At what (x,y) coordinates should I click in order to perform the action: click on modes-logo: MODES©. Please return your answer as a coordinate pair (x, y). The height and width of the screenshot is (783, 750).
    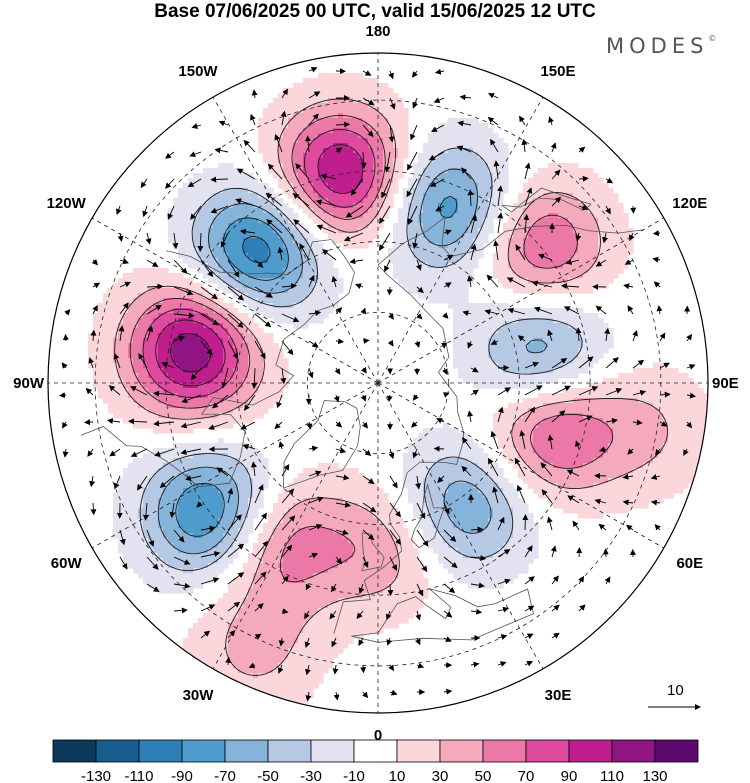
    Looking at the image, I should click on (661, 46).